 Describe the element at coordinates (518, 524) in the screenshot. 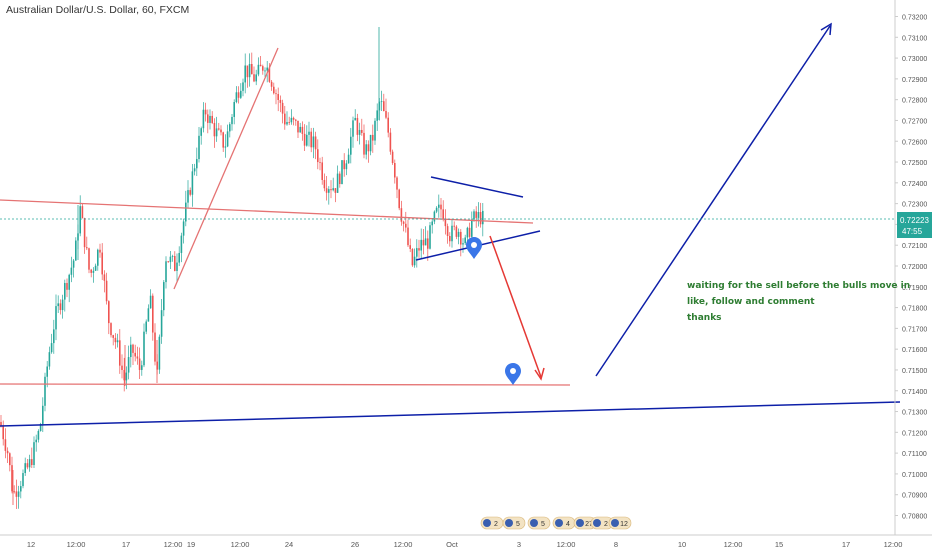

I see `event-badge-count: 5` at that location.